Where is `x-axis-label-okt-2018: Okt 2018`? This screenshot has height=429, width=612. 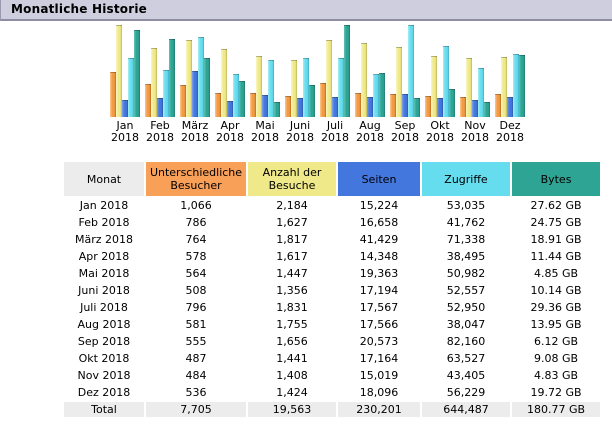 x-axis-label-okt-2018: Okt 2018 is located at coordinates (440, 132).